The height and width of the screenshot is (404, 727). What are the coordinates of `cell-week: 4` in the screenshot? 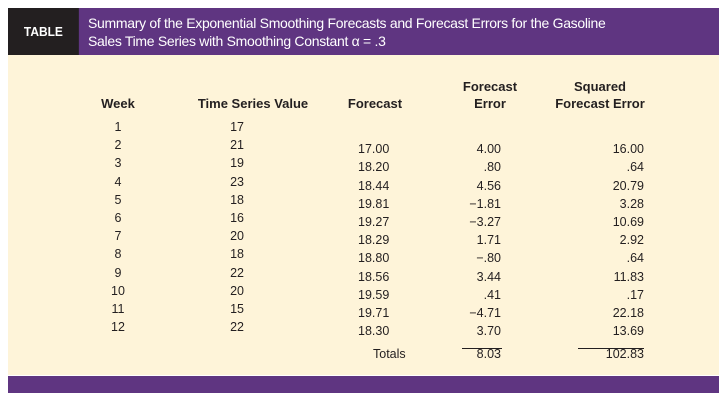 It's located at (118, 181).